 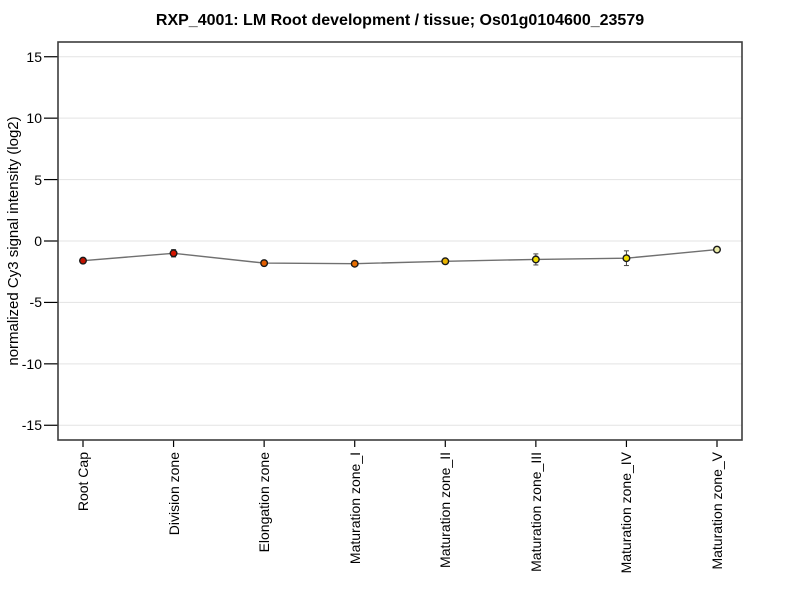 What do you see at coordinates (717, 511) in the screenshot?
I see `x-tick-label: Maturation zone_V` at bounding box center [717, 511].